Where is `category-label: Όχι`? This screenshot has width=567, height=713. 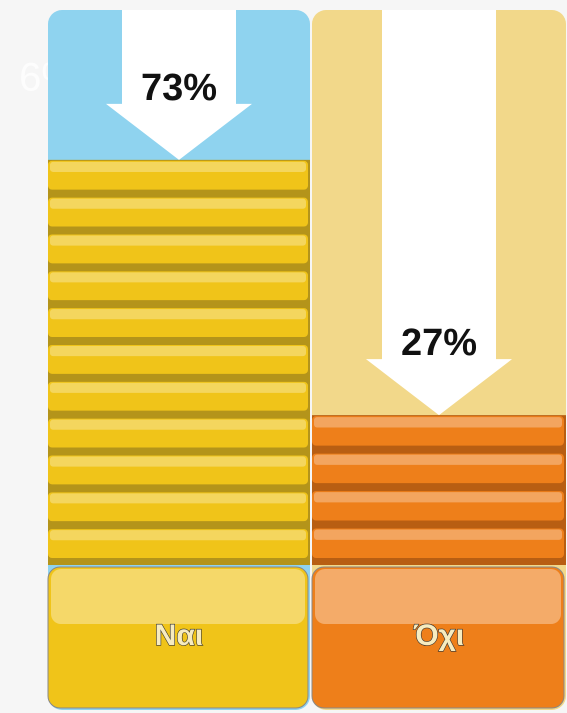
category-label: Όχι is located at coordinates (438, 635).